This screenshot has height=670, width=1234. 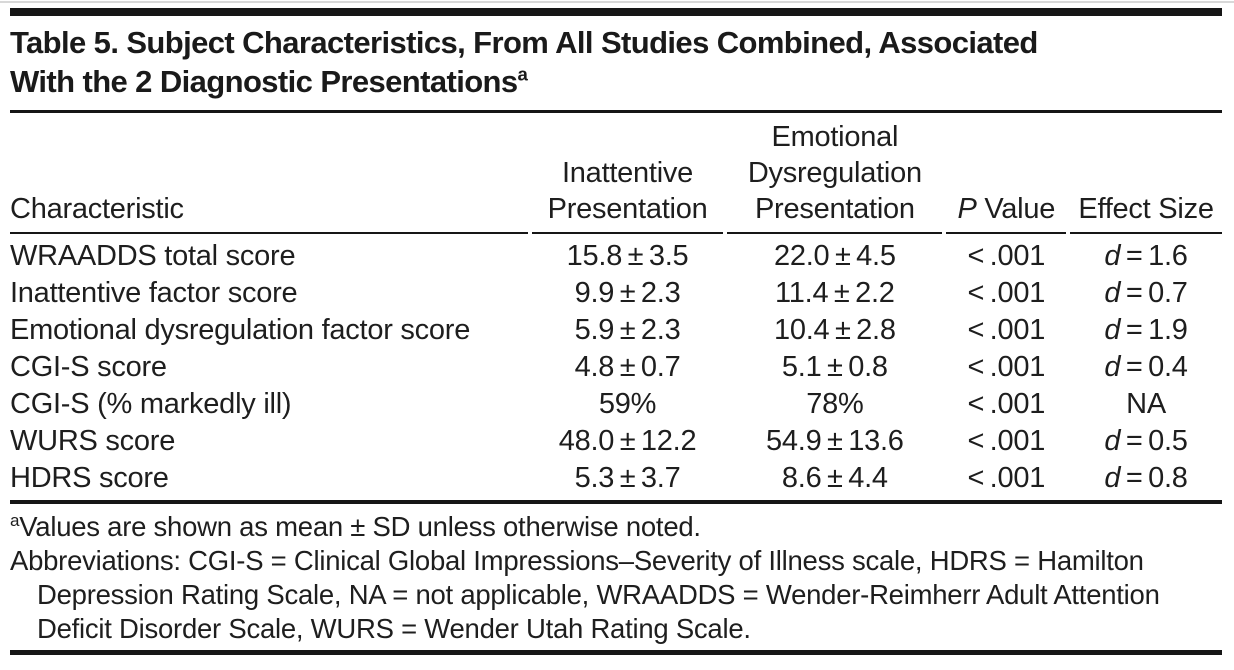 I want to click on table-title-footnote-marker: a, so click(x=522, y=74).